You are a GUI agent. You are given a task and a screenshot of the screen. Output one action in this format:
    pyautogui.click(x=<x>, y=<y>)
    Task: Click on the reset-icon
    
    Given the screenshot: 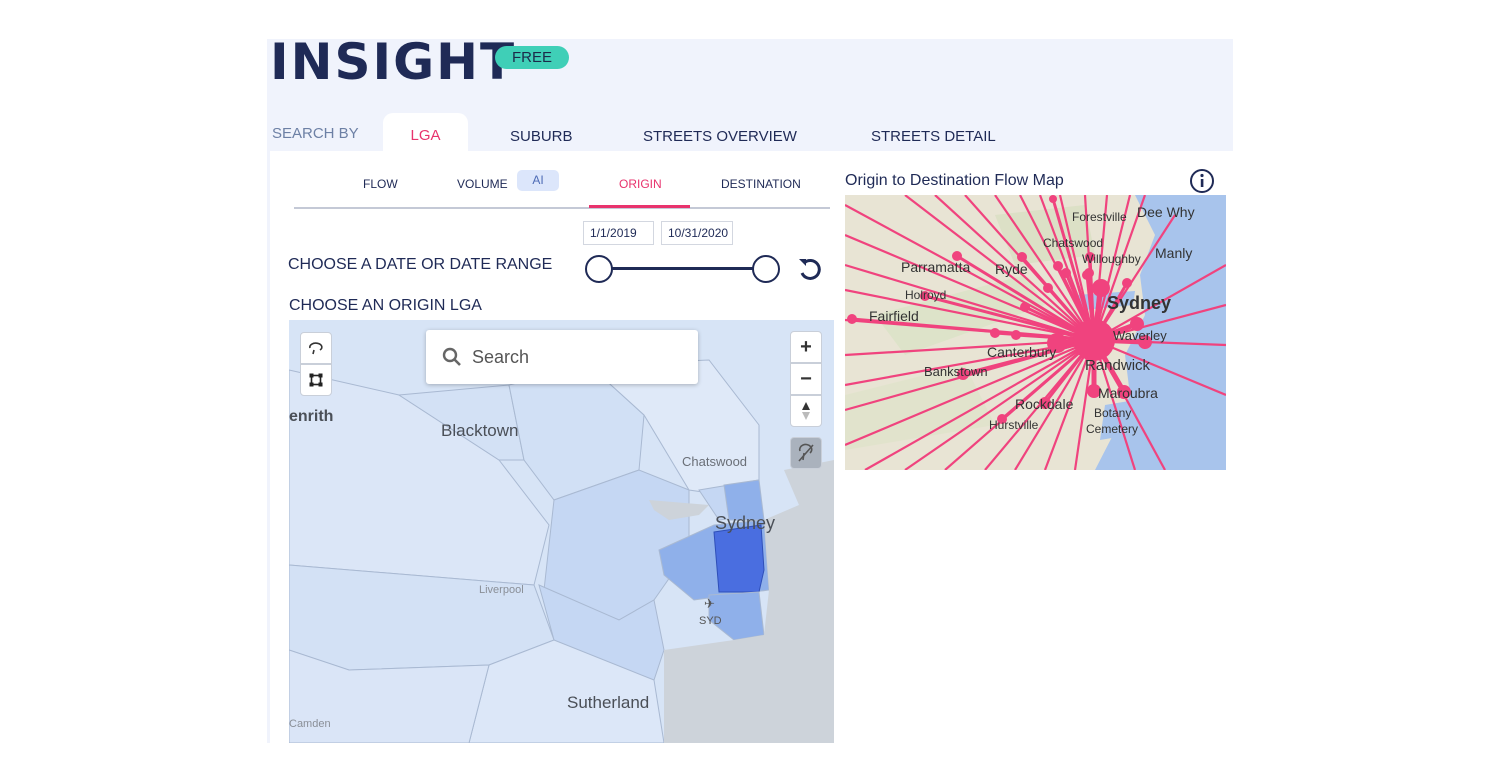 What is the action you would take?
    pyautogui.click(x=810, y=269)
    